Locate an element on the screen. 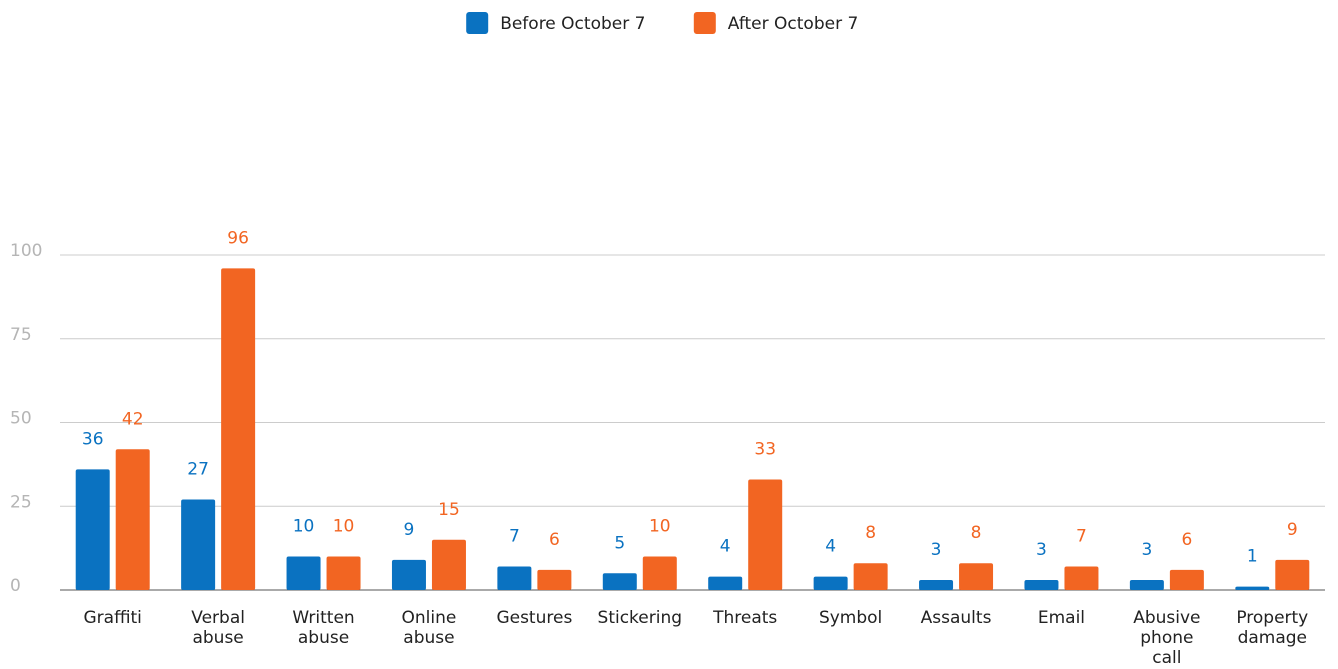 This screenshot has height=669, width=1338. x-tick-label: Symbol is located at coordinates (850, 618).